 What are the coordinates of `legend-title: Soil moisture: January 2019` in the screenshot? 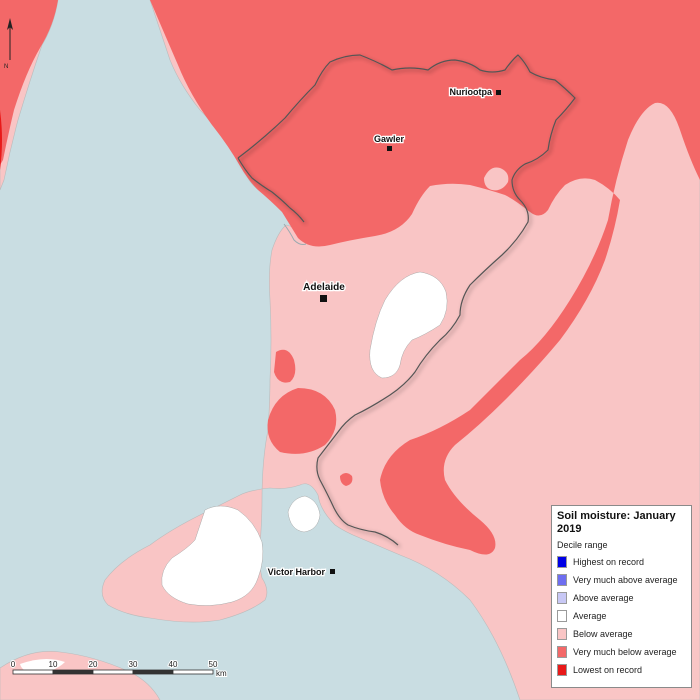 It's located at (616, 522).